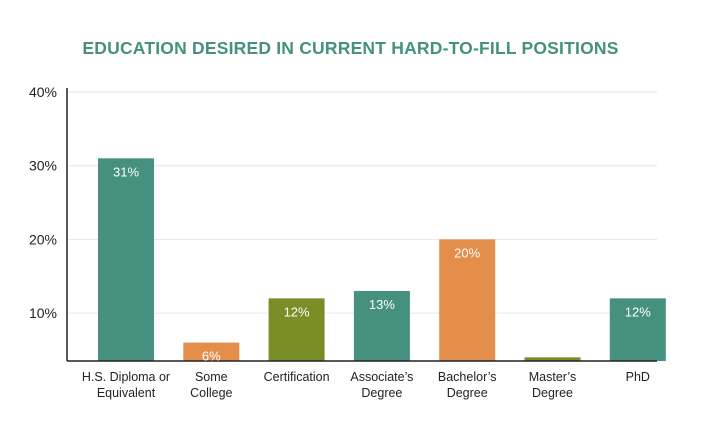  Describe the element at coordinates (381, 377) in the screenshot. I see `category-label: Associate’s` at that location.